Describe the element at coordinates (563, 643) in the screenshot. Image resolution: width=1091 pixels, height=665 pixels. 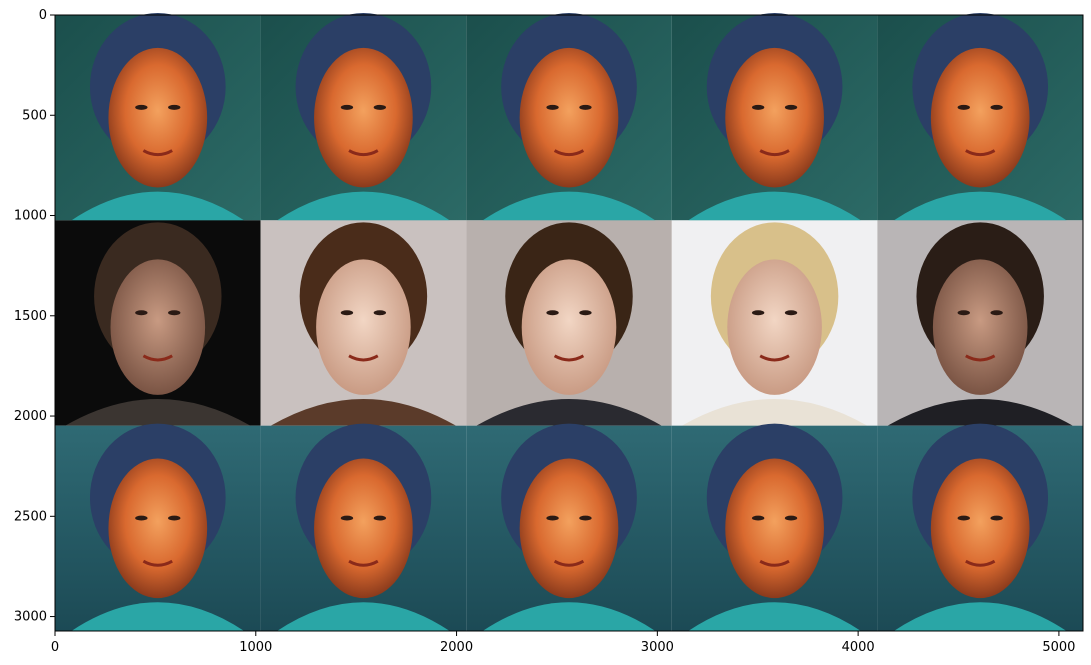
I see `x-axis: 0 1000 2000 3000 4000 5000` at that location.